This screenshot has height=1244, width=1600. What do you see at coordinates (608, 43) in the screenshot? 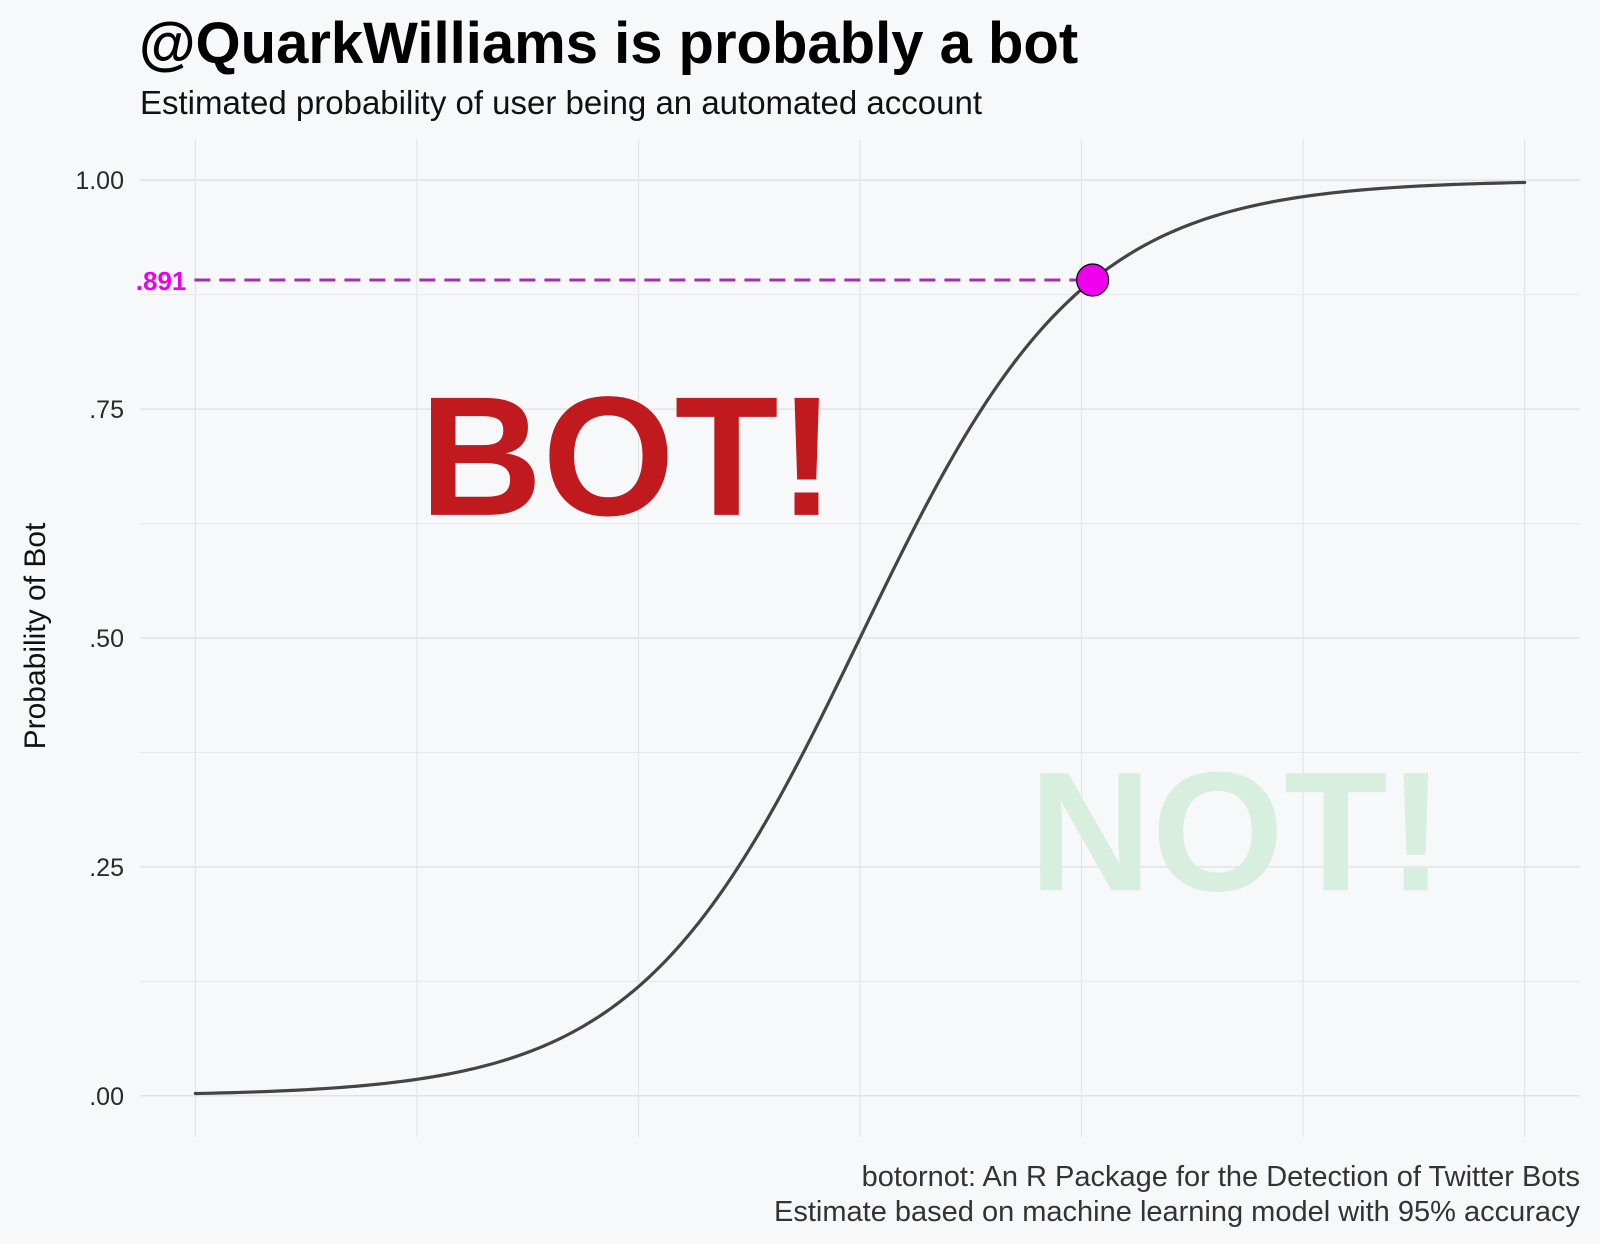
I see `chart-title: @QuarkWilliams is probably a bot` at bounding box center [608, 43].